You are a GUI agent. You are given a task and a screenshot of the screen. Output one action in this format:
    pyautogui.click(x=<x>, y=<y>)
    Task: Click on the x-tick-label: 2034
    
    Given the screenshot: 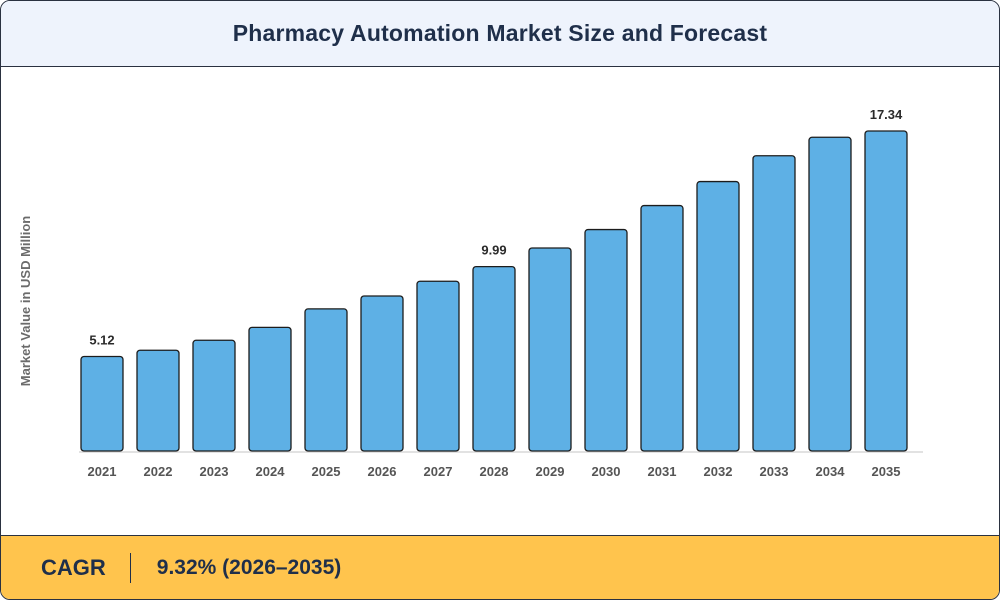 What is the action you would take?
    pyautogui.click(x=831, y=471)
    